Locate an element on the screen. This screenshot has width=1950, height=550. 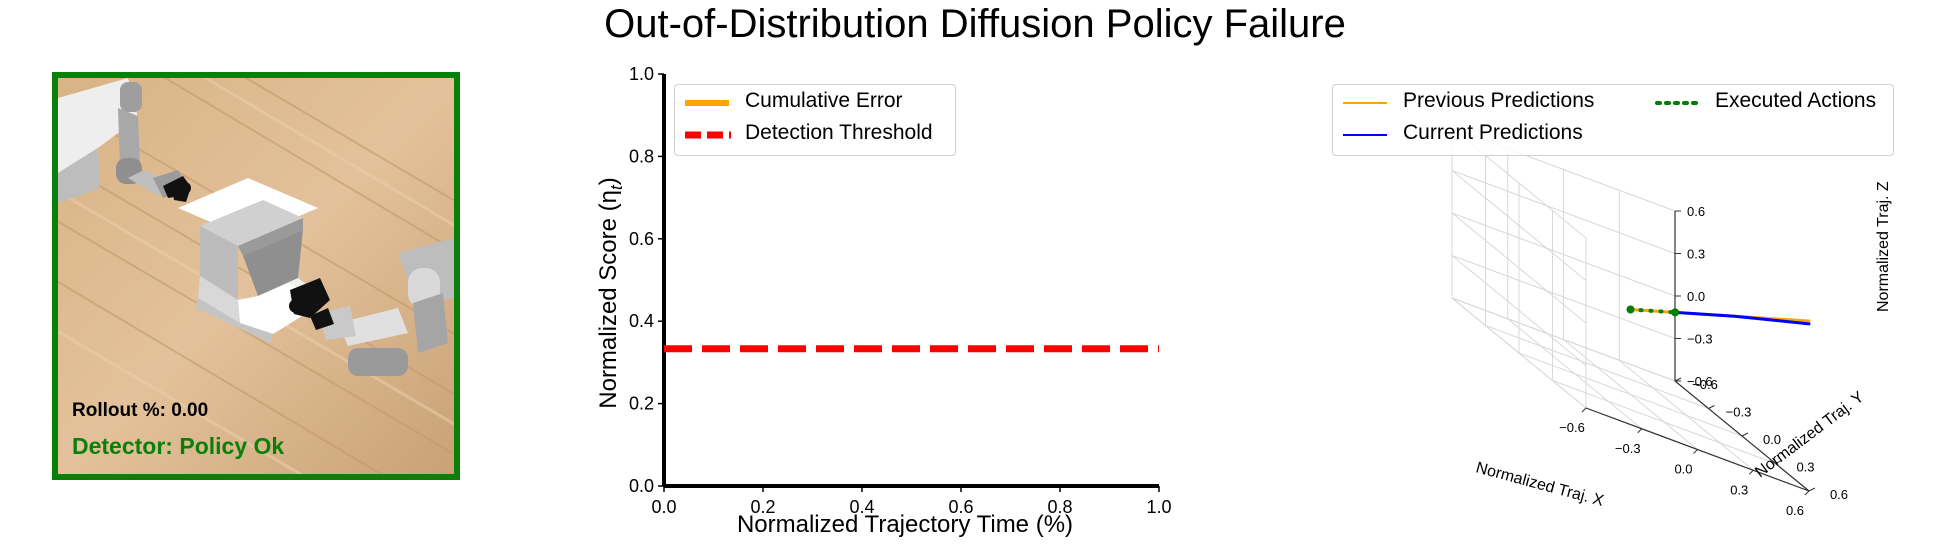
score-x-axis-label: Normalized Trajectory Time (%) is located at coordinates (905, 524).